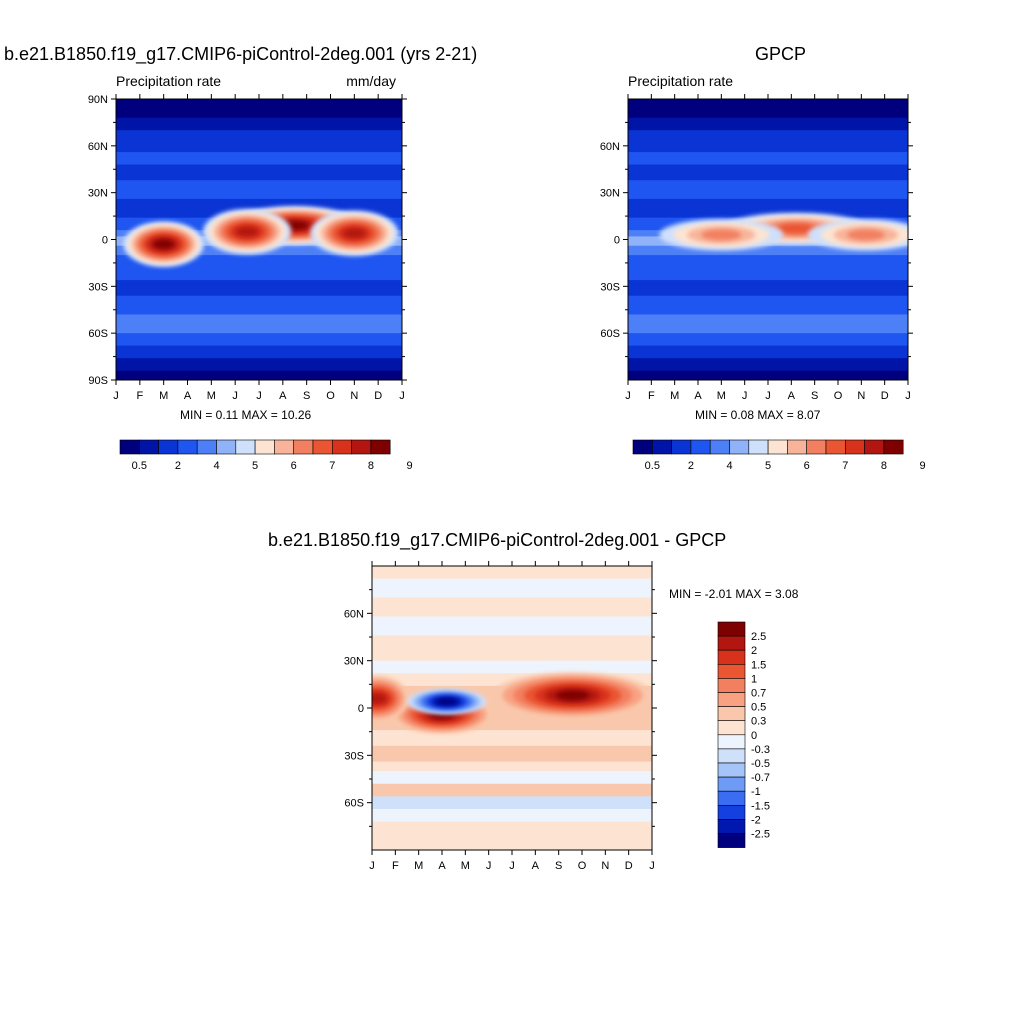 The image size is (1024, 1024). Describe the element at coordinates (698, 396) in the screenshot. I see `chart2-x-tick-label: A` at that location.